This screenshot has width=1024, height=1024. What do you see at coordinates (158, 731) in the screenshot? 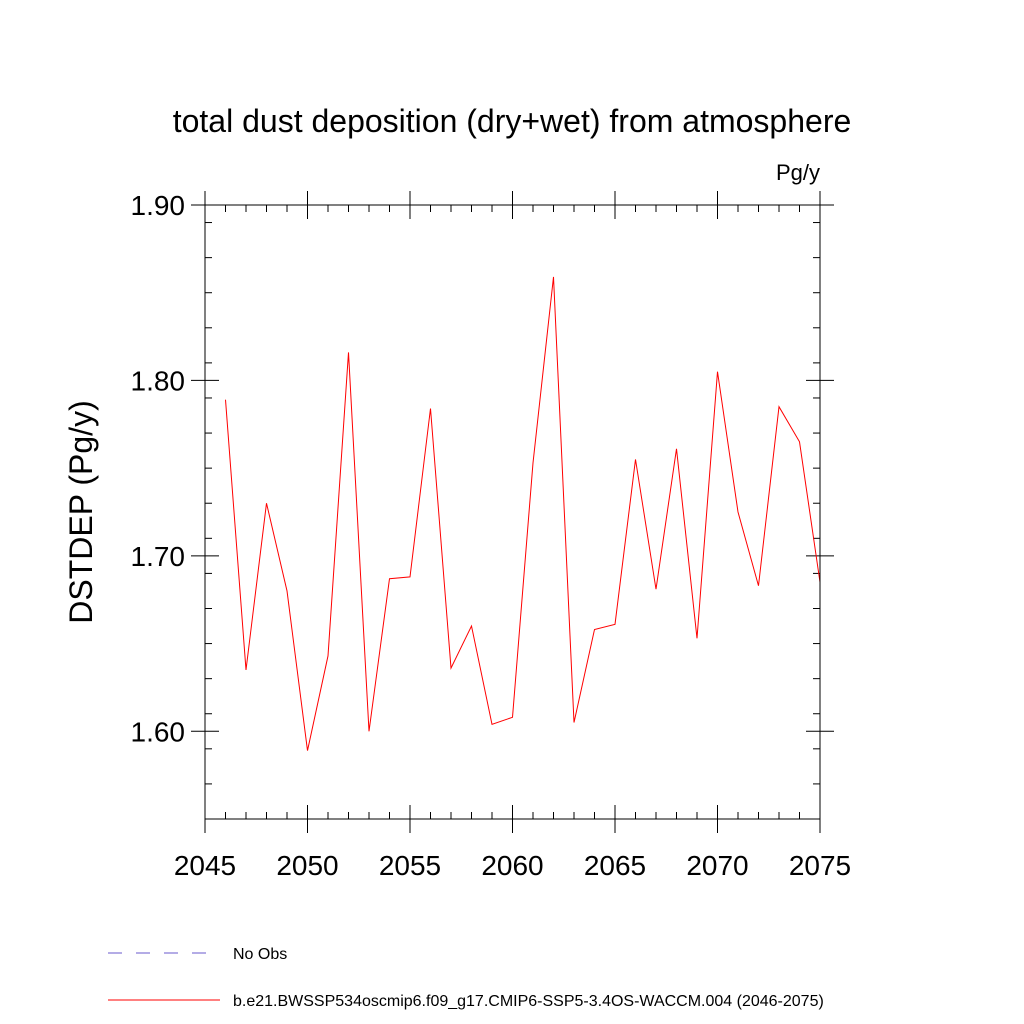
I see `y-tick-label: 1.60` at bounding box center [158, 731].